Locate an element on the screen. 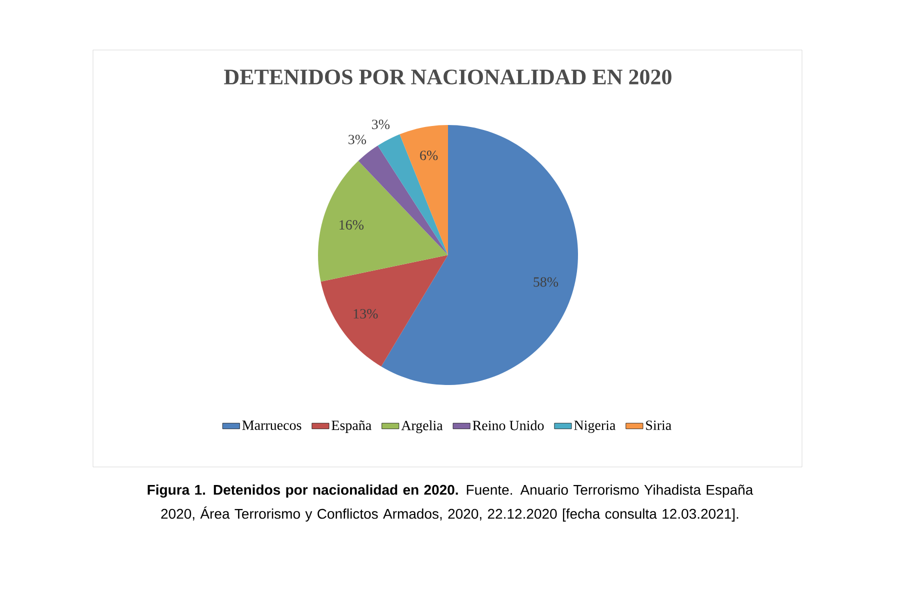 This screenshot has height=591, width=900. legend-label: España is located at coordinates (352, 426).